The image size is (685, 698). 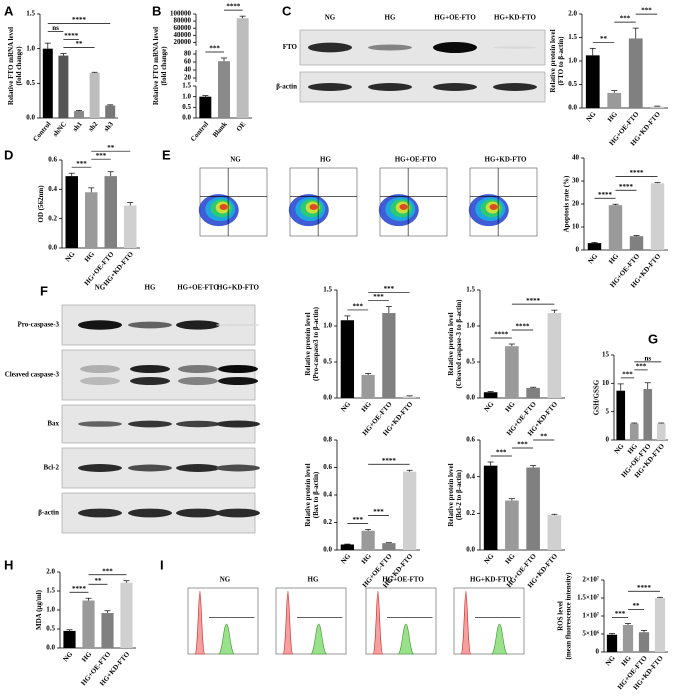 I want to click on y-axis-label: (Bax to β-actin), so click(x=316, y=494).